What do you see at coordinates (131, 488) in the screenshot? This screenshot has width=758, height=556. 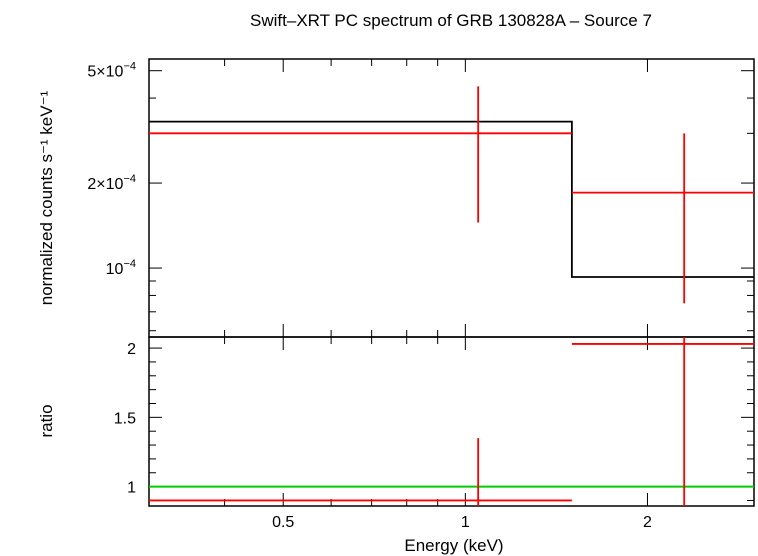 I see `y-tick-label: 1` at bounding box center [131, 488].